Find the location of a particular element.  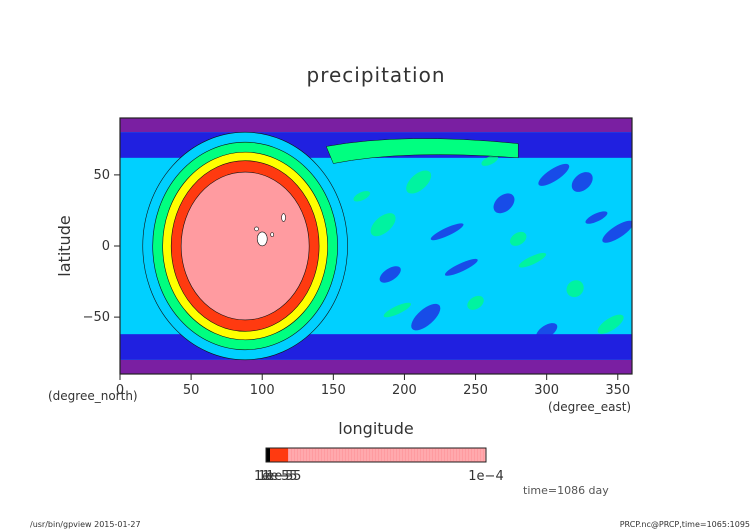

y-axis-label: latitude is located at coordinates (64, 245).